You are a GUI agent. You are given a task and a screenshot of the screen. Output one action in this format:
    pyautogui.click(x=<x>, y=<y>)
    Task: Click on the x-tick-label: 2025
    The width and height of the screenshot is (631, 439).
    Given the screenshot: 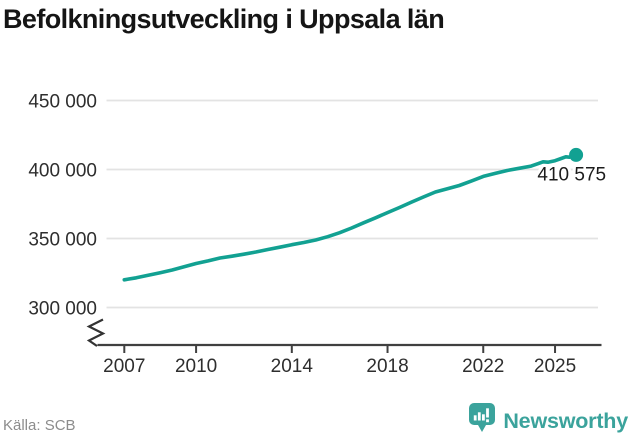 What is the action you would take?
    pyautogui.click(x=555, y=366)
    